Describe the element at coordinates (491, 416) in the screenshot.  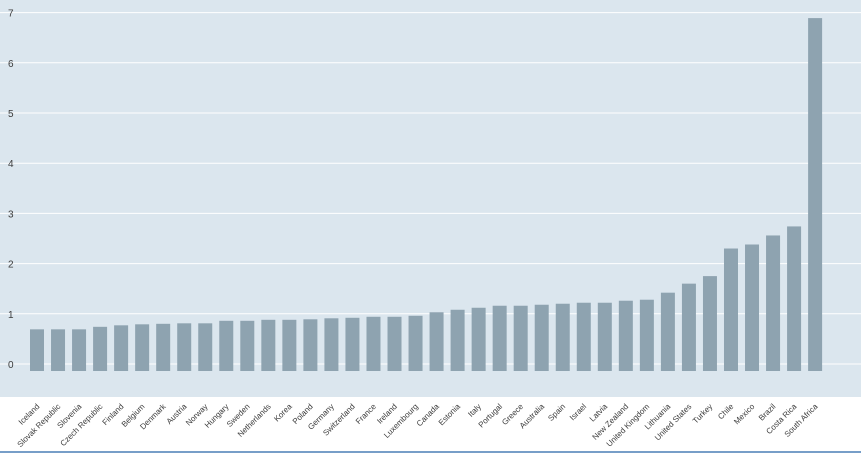
I see `x-tick-label: Portugal` at that location.